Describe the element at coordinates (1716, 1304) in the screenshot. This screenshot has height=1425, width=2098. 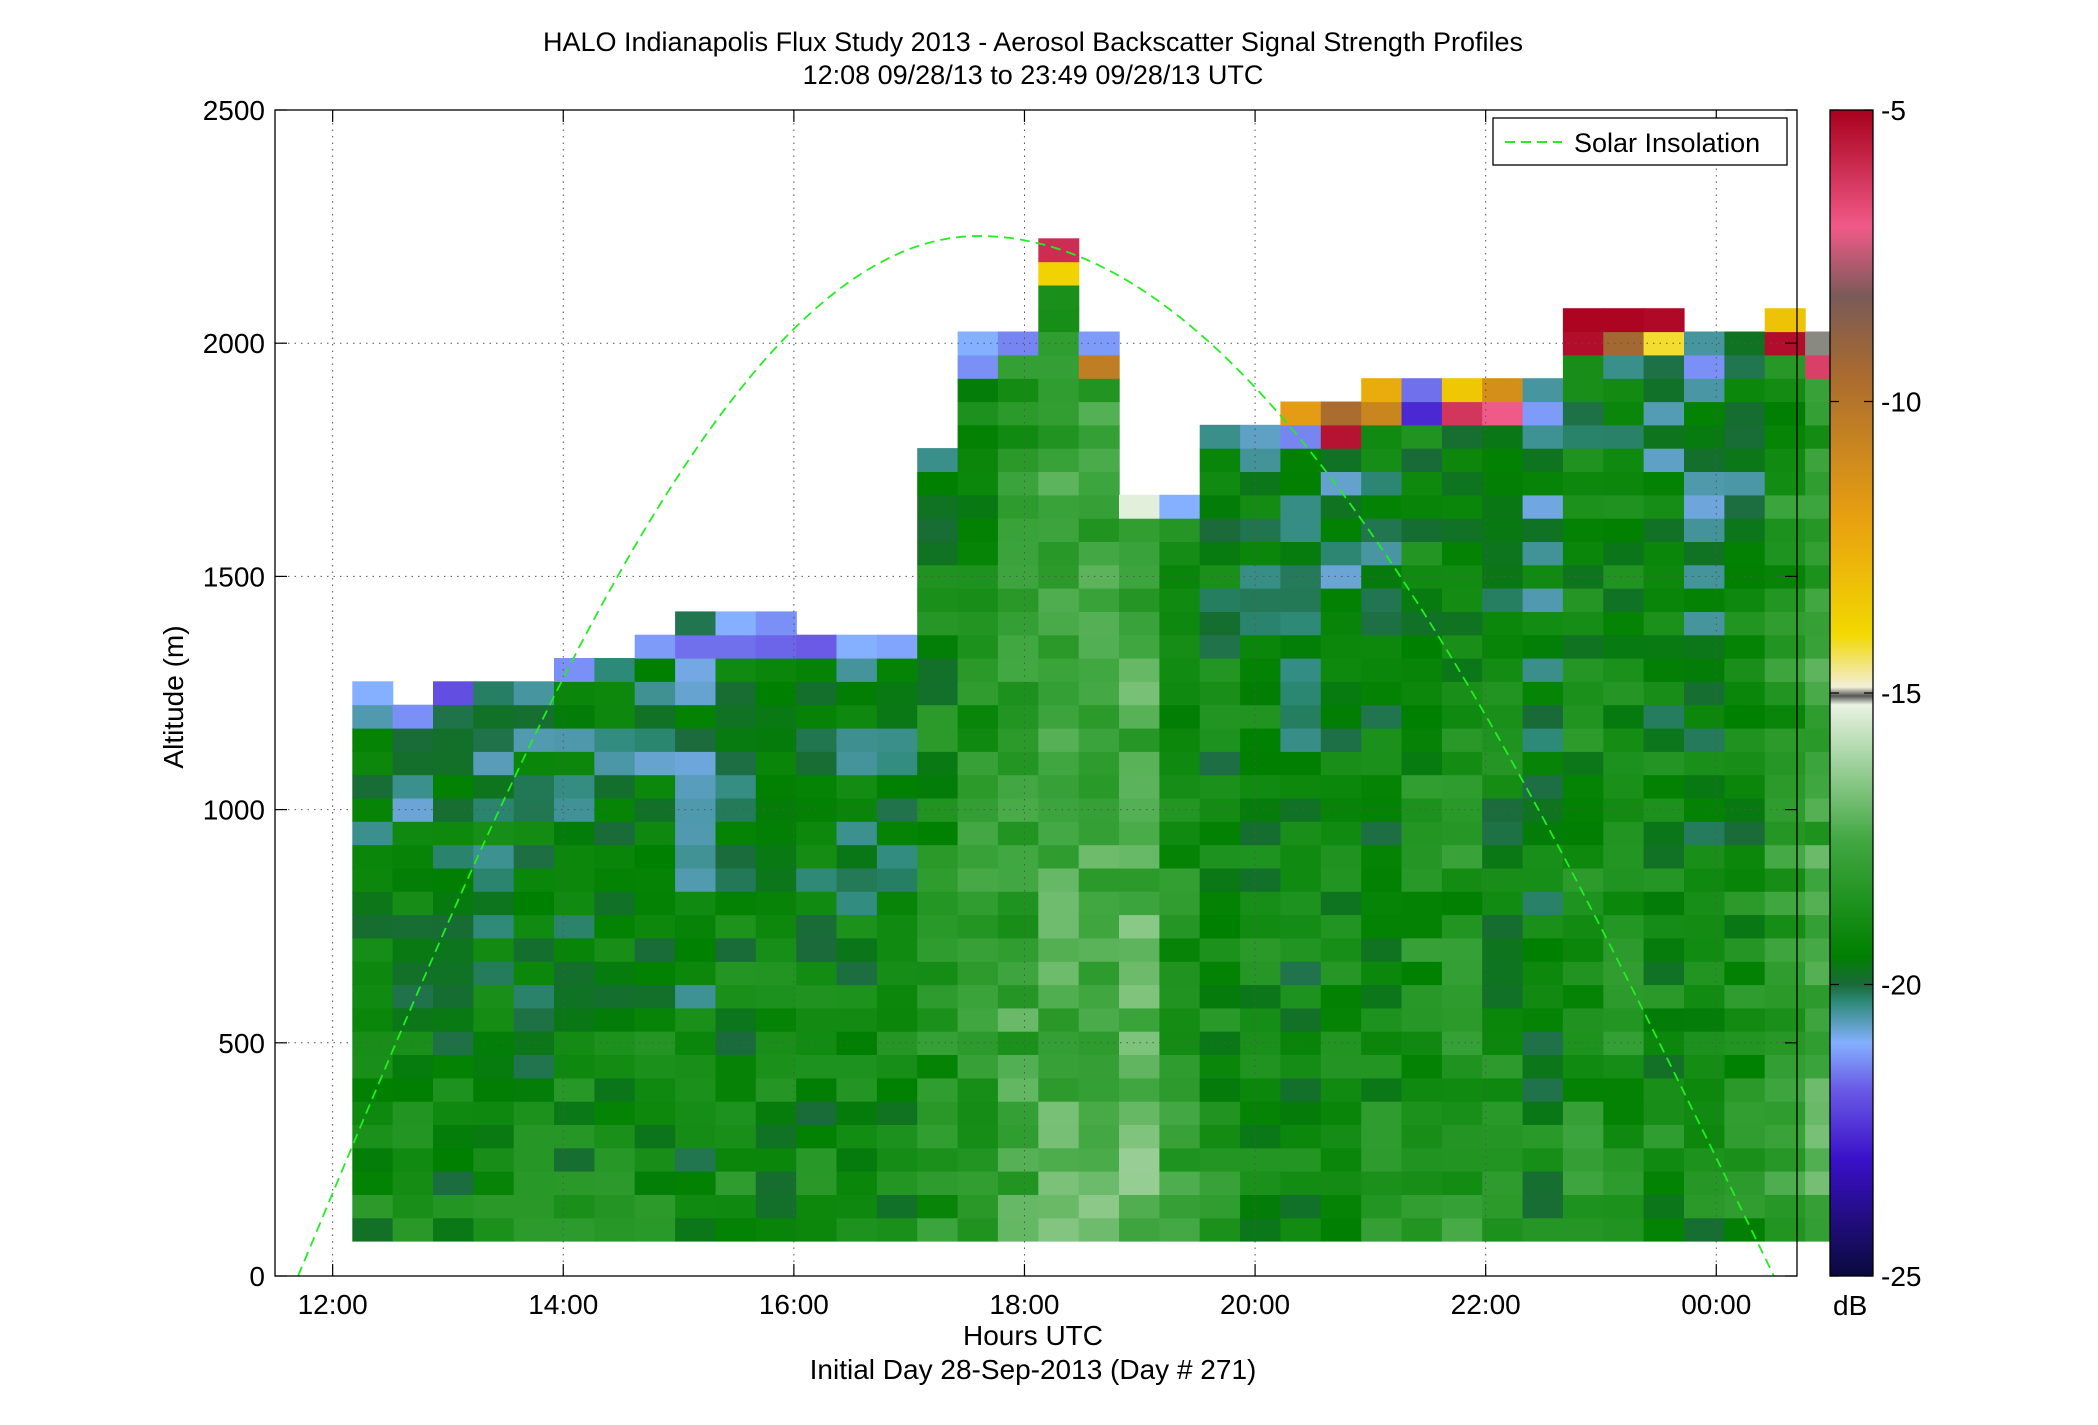
I see `x-tick-label: 00:00` at that location.